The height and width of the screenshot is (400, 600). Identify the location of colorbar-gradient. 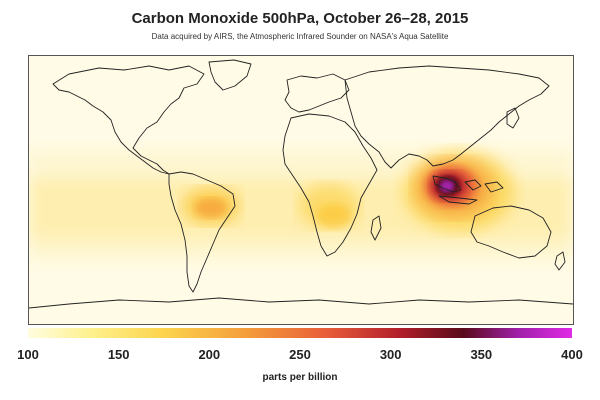
(300, 333).